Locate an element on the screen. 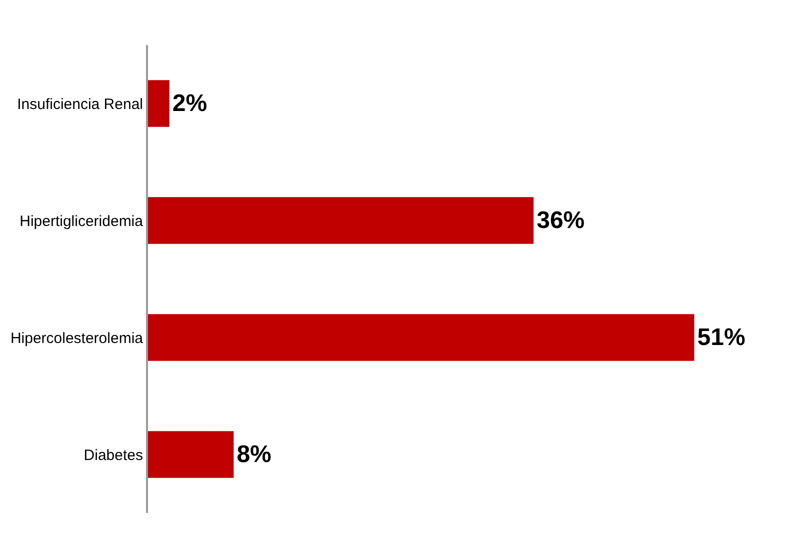 Image resolution: width=803 pixels, height=538 pixels. y-tick-label: Hipercolesterolemia is located at coordinates (77, 338).